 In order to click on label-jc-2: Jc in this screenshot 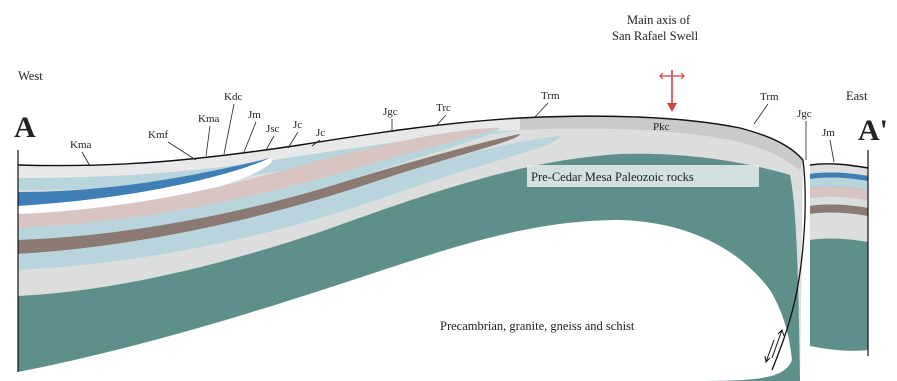, I will do `click(320, 133)`.